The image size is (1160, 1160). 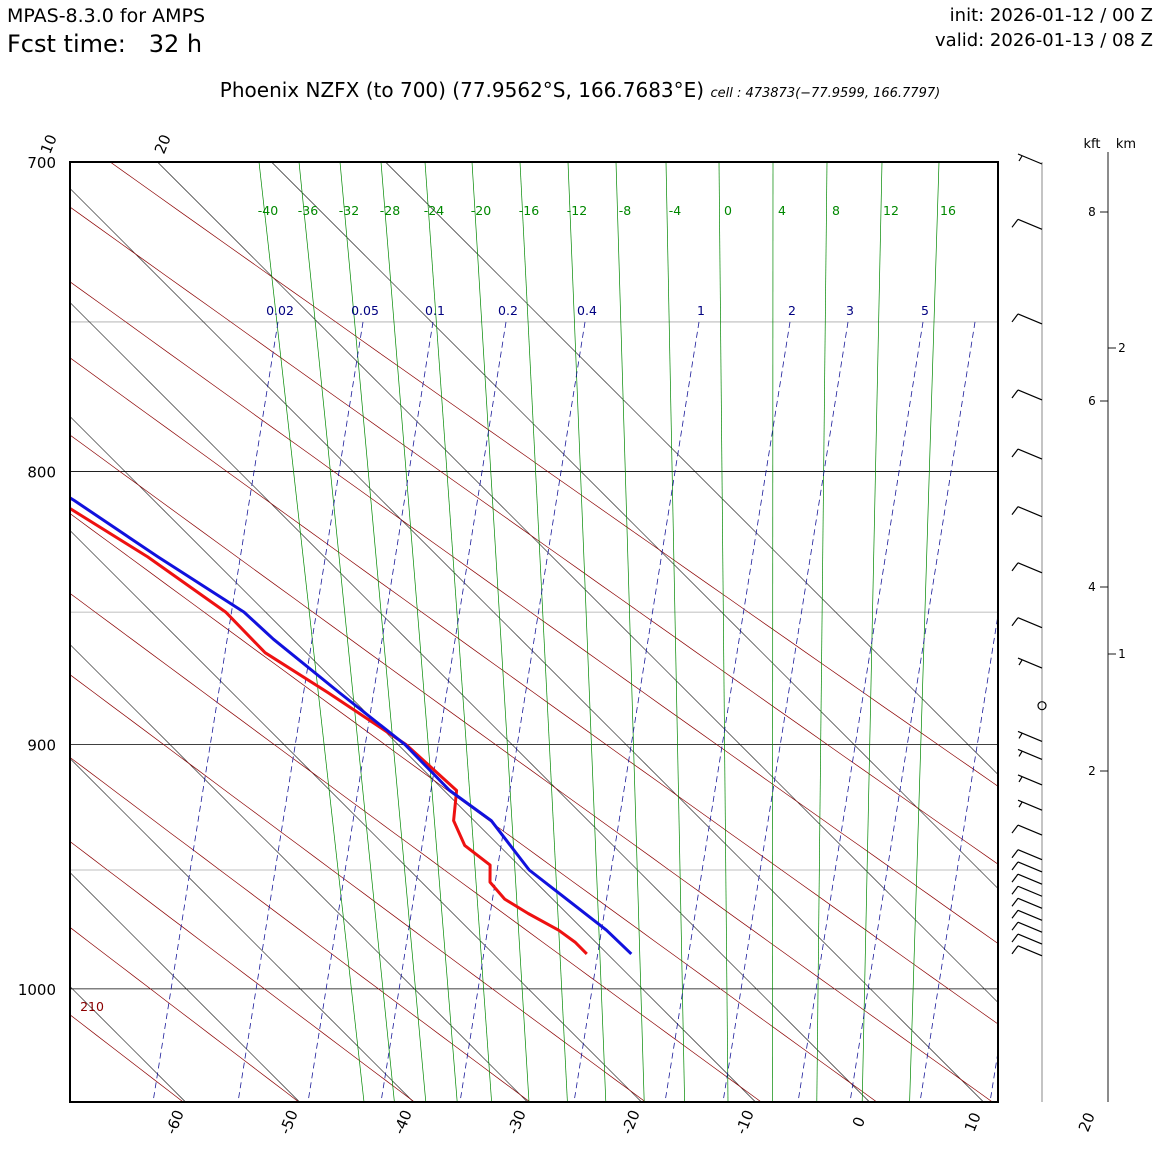 What do you see at coordinates (1122, 348) in the screenshot?
I see `height-axis-km-tick-label: 2` at bounding box center [1122, 348].